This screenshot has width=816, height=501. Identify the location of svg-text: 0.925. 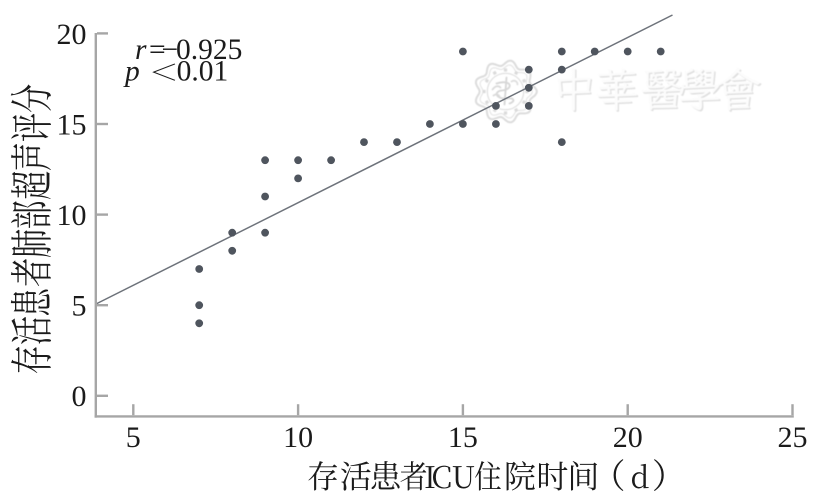
(209, 50).